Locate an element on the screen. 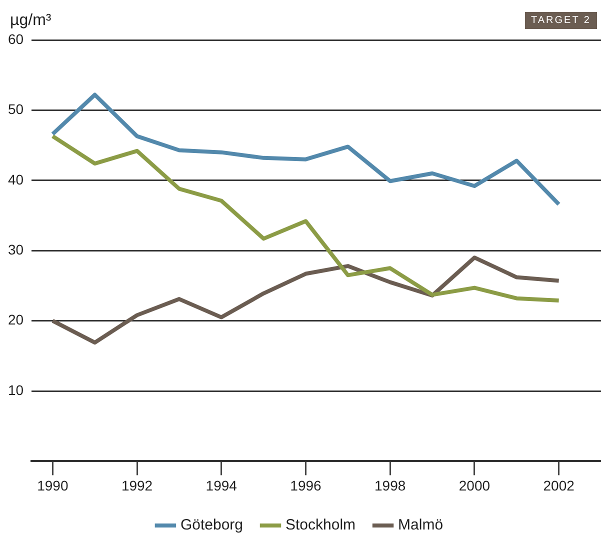  y-tick-label: 10 is located at coordinates (16, 390).